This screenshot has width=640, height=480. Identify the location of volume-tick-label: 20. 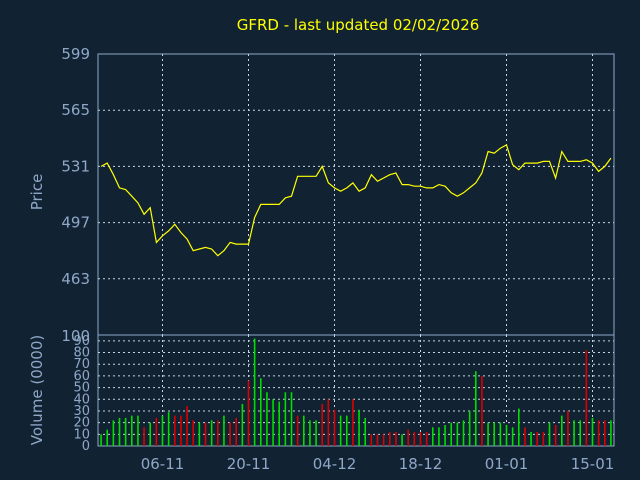
(81, 423).